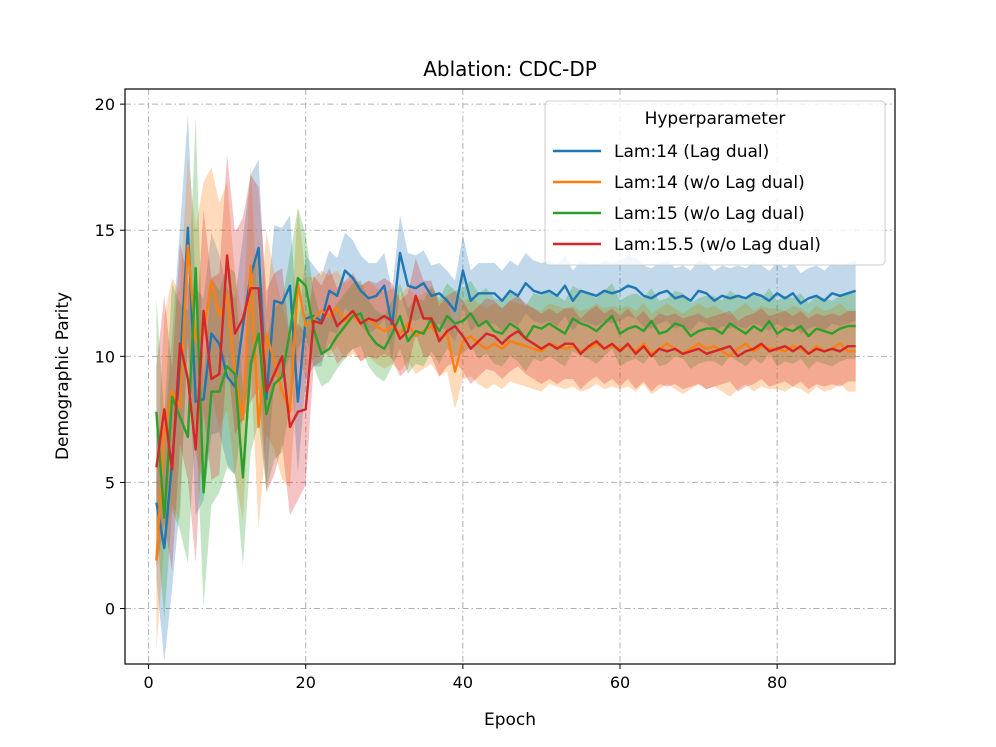 The image size is (996, 747). I want to click on x-tick-label: 60, so click(620, 682).